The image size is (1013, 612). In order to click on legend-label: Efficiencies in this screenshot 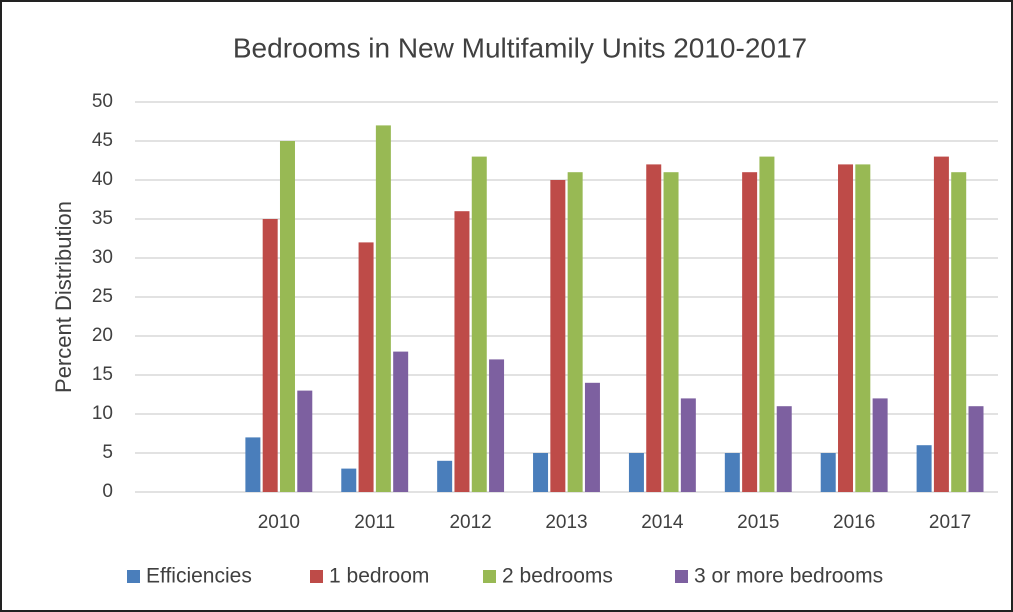, I will do `click(199, 576)`.